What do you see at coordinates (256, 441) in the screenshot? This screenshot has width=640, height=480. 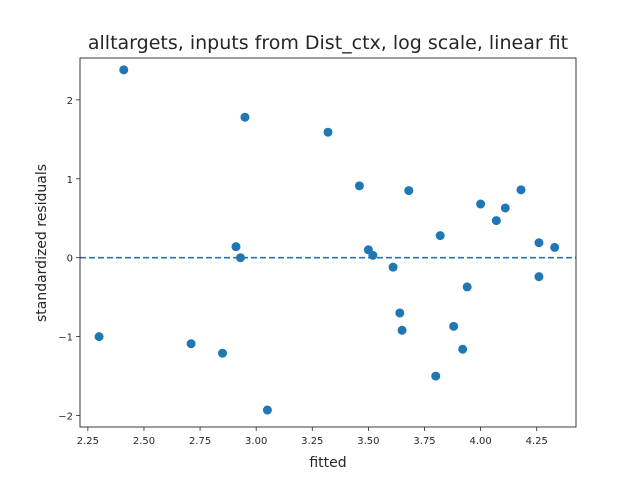 I see `x-tick-label: 3.00` at bounding box center [256, 441].